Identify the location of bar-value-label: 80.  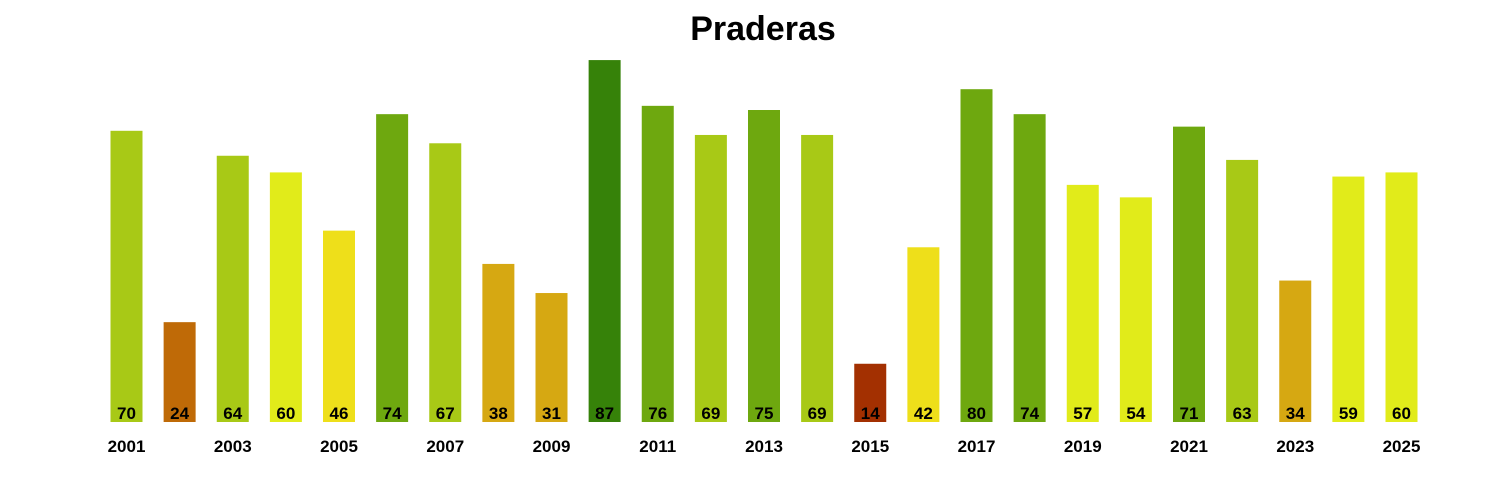
(976, 413).